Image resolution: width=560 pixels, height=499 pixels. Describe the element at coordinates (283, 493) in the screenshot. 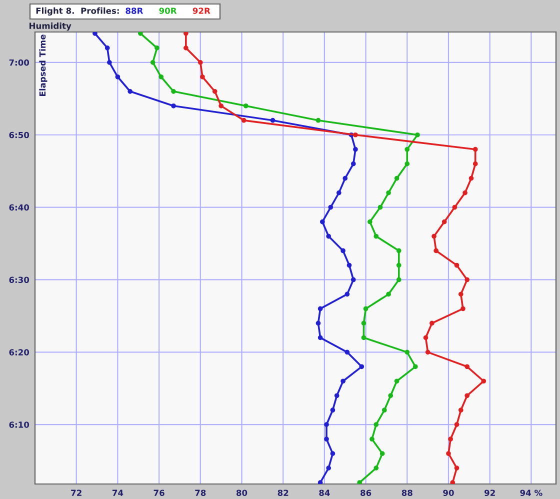

I see `x-tick-label: 82` at that location.